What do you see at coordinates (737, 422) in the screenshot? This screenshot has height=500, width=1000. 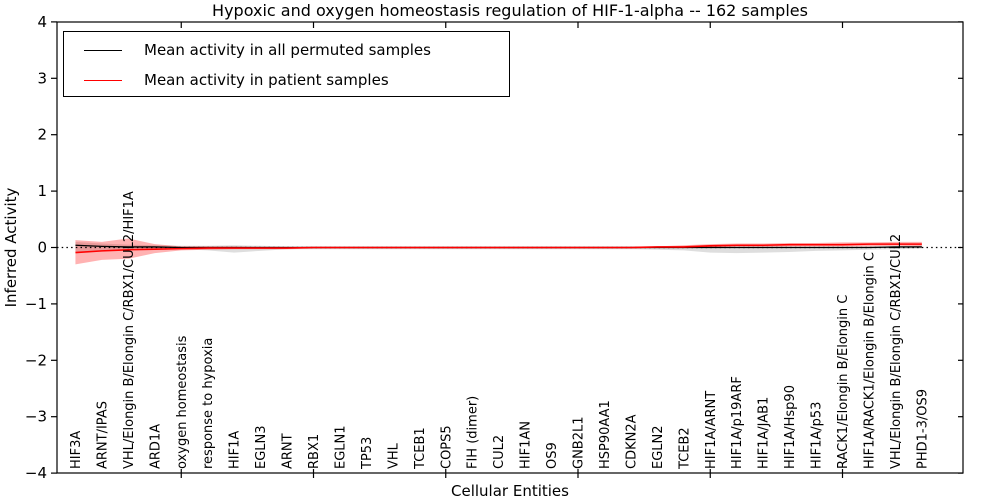 I see `x-tick-label: HIF1A/p19ARF` at bounding box center [737, 422].